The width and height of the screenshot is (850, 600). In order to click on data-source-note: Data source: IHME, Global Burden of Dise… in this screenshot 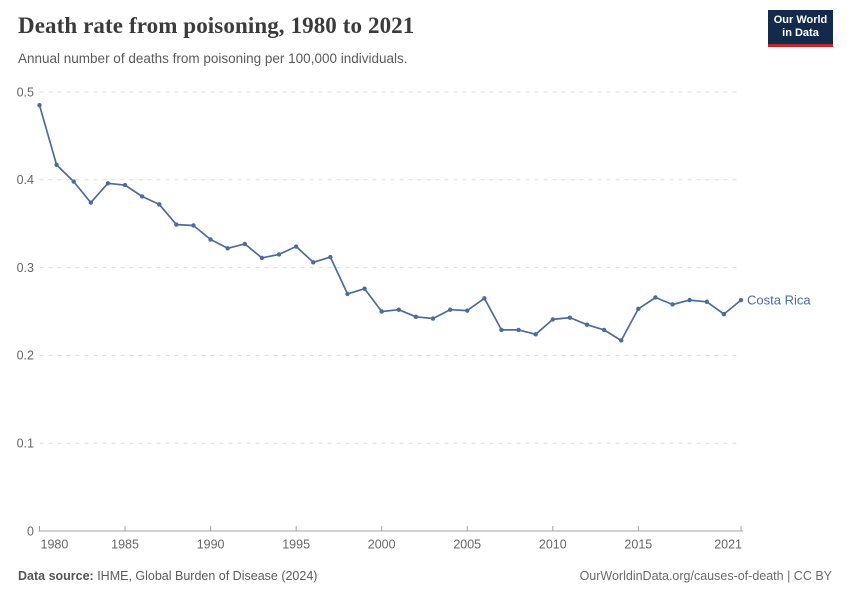, I will do `click(167, 576)`.